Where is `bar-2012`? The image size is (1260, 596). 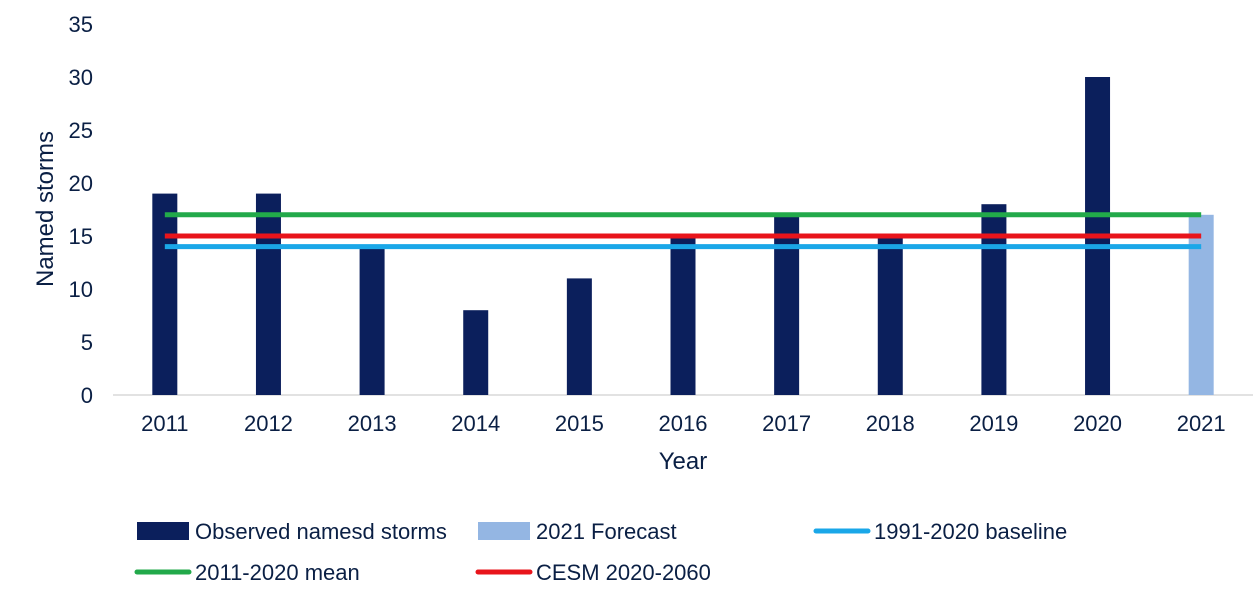 bar-2012 is located at coordinates (268, 294).